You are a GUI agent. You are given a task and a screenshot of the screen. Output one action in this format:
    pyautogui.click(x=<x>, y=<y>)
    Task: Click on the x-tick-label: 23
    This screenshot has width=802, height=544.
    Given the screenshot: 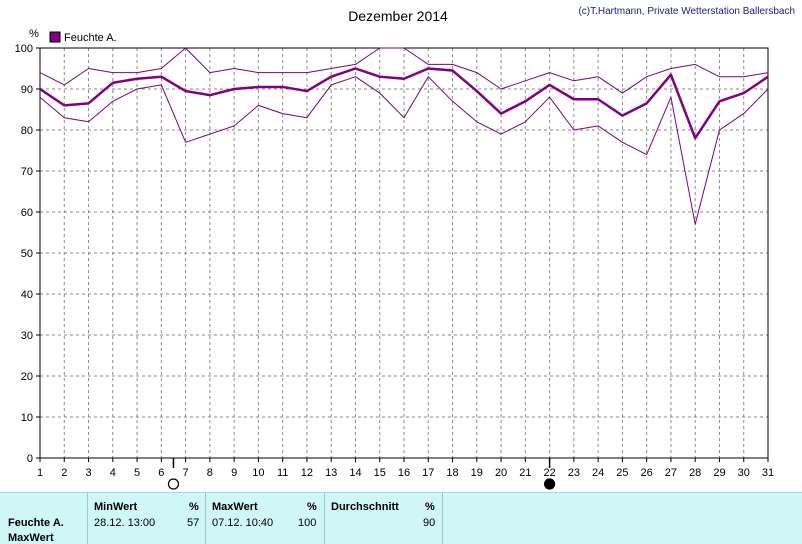 What is the action you would take?
    pyautogui.click(x=574, y=473)
    